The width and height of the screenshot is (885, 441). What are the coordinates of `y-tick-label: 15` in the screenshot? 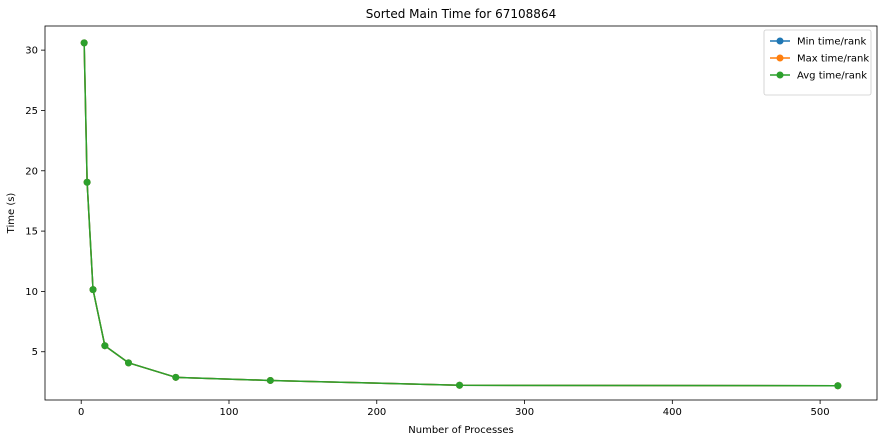 It's located at (31, 232).